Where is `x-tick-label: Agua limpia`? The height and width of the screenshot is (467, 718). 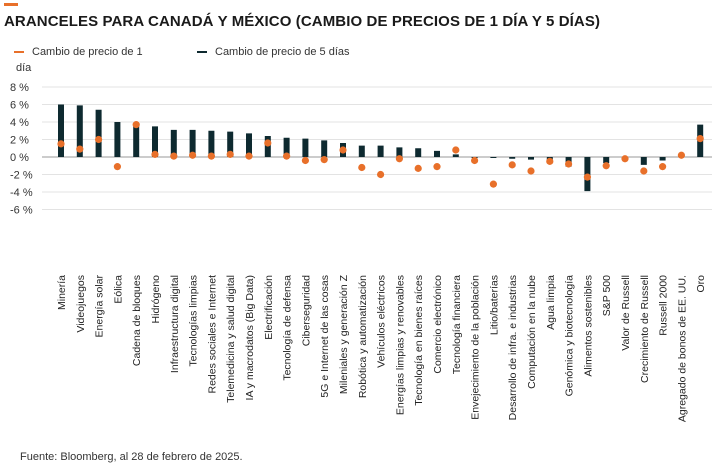
x-tick-label: Agua limpia is located at coordinates (551, 302).